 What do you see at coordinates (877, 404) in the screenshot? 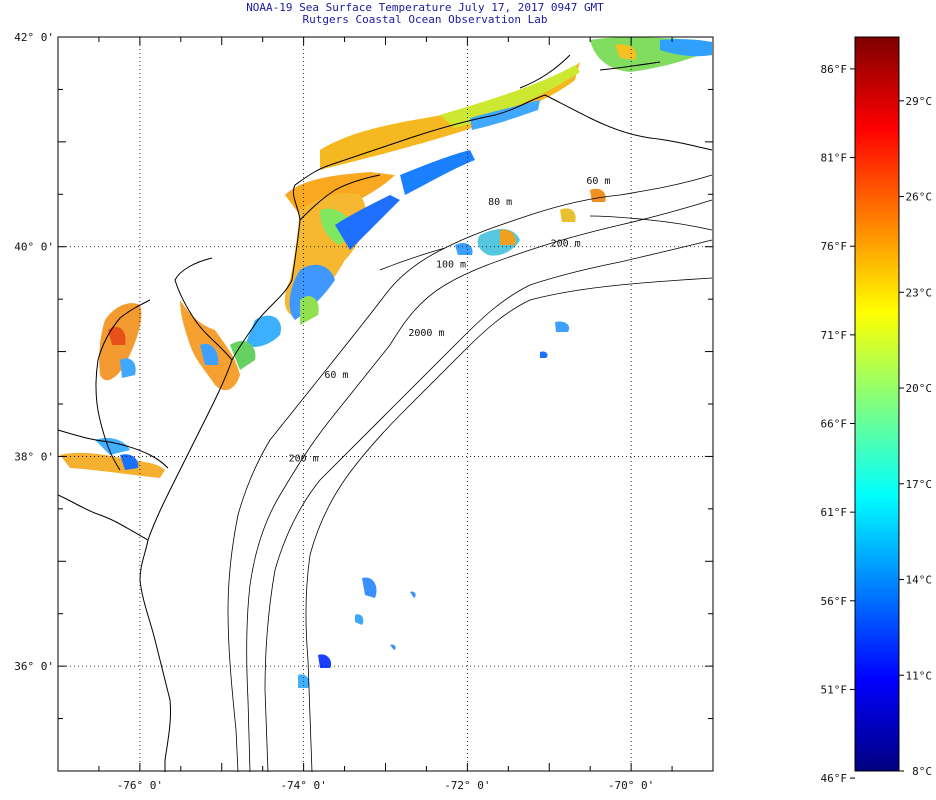
I see `colorbar-gradient` at bounding box center [877, 404].